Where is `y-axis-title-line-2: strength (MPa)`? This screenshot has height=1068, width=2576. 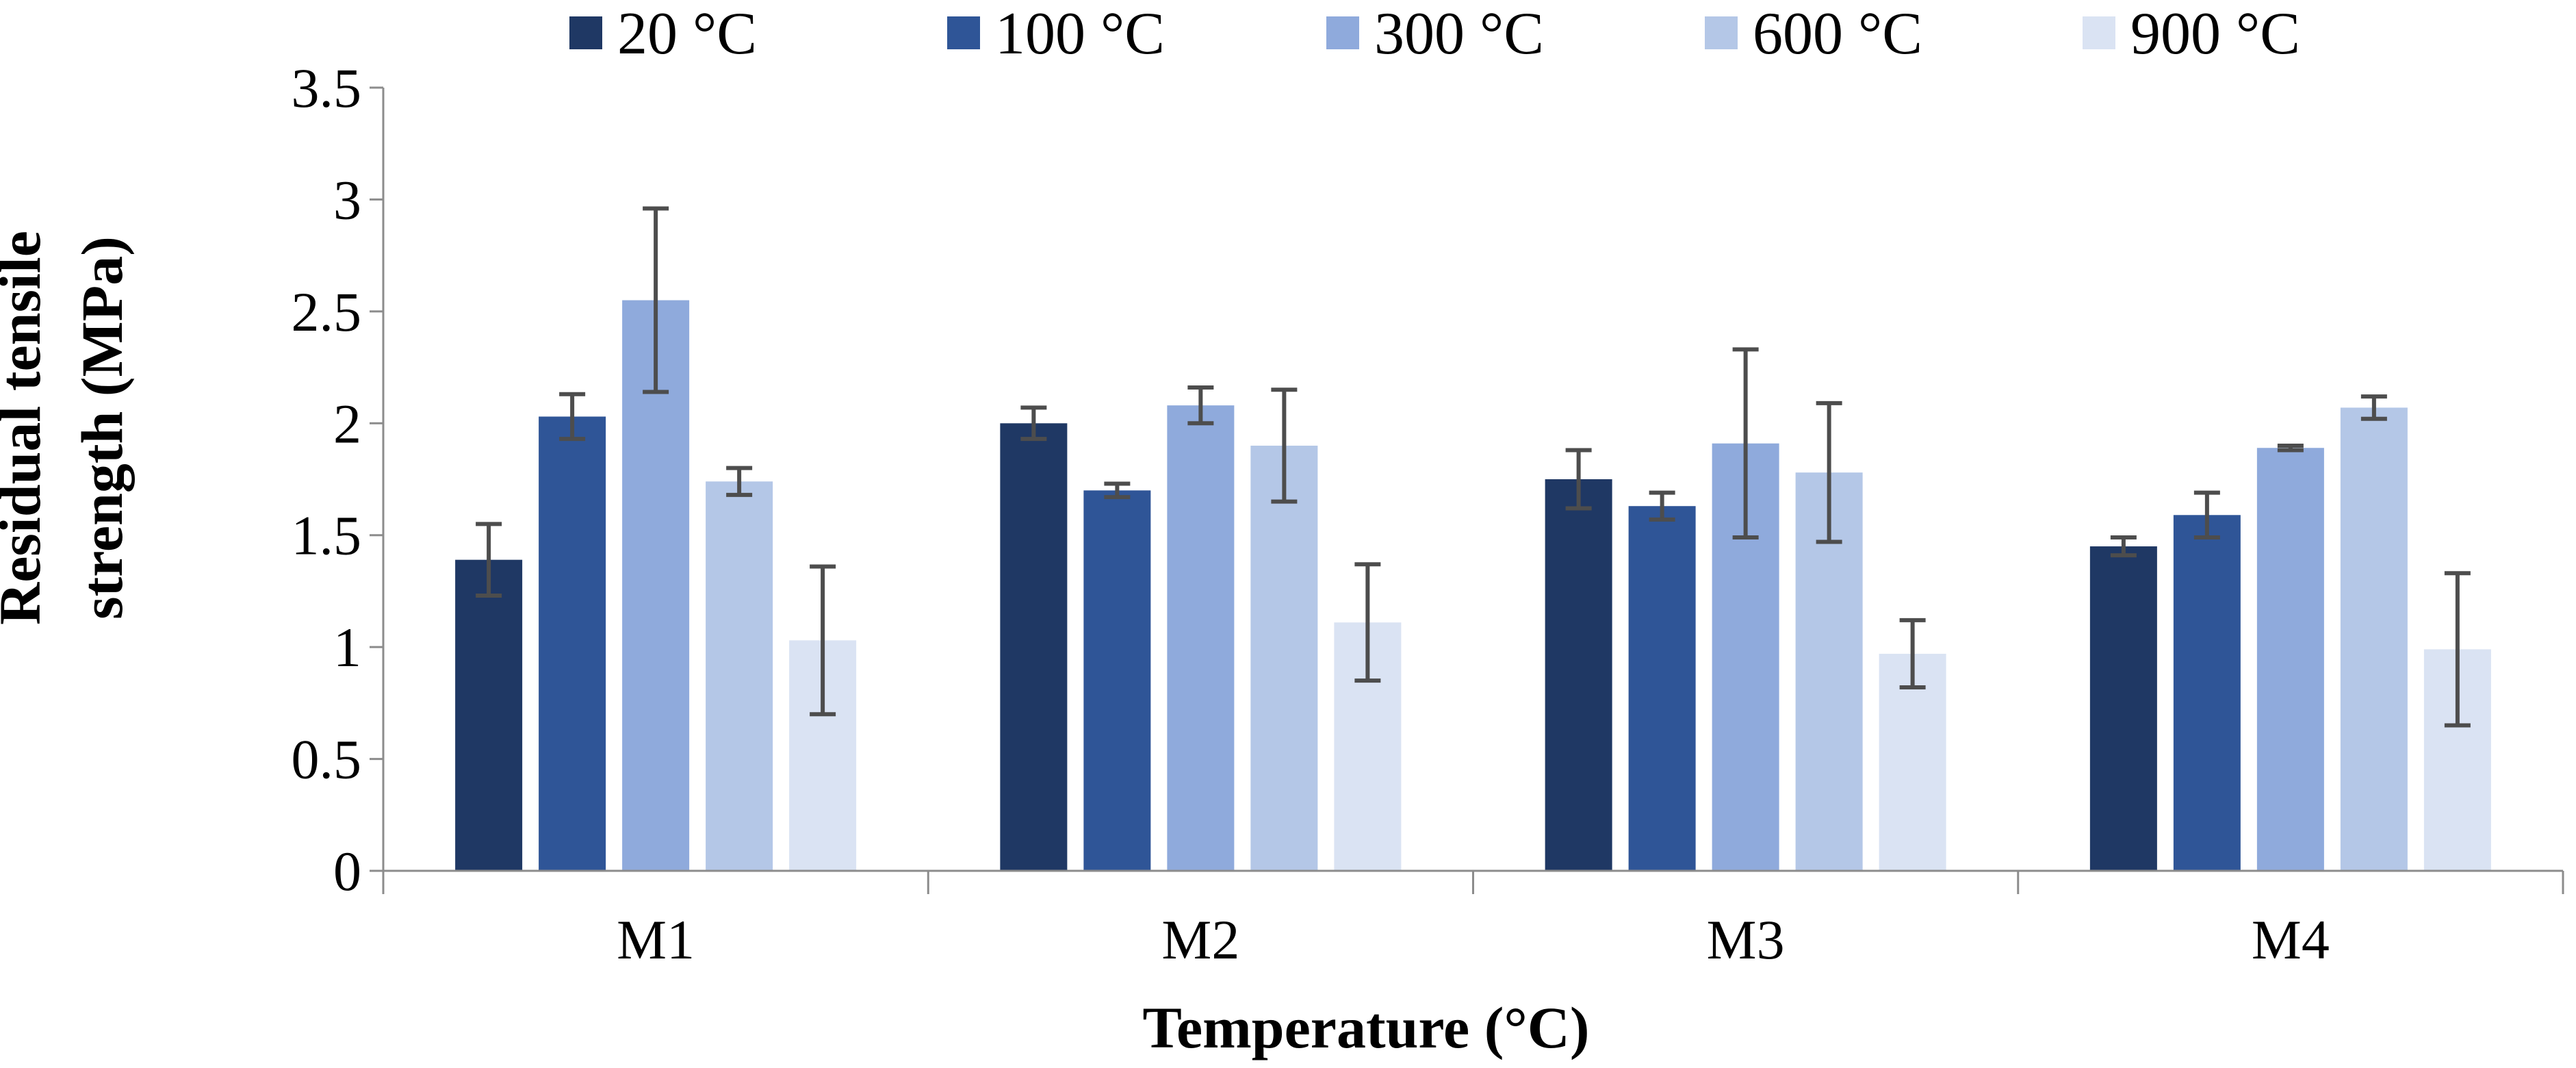
y-axis-title-line-2: strength (MPa) is located at coordinates (102, 428).